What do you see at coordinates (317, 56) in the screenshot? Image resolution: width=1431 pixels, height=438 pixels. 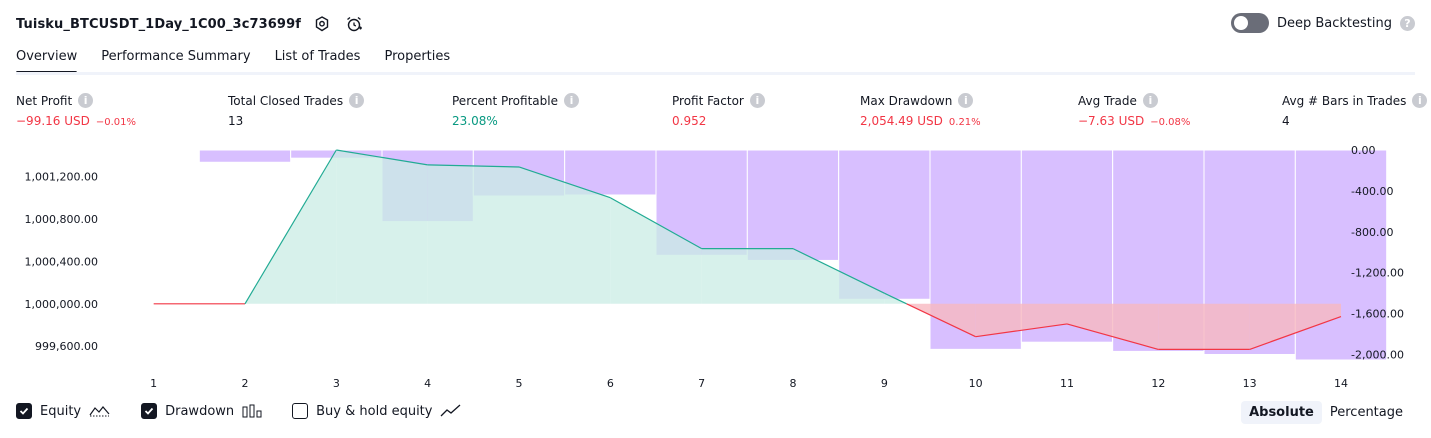 I see `tab-list-of-trades: List of Trades` at bounding box center [317, 56].